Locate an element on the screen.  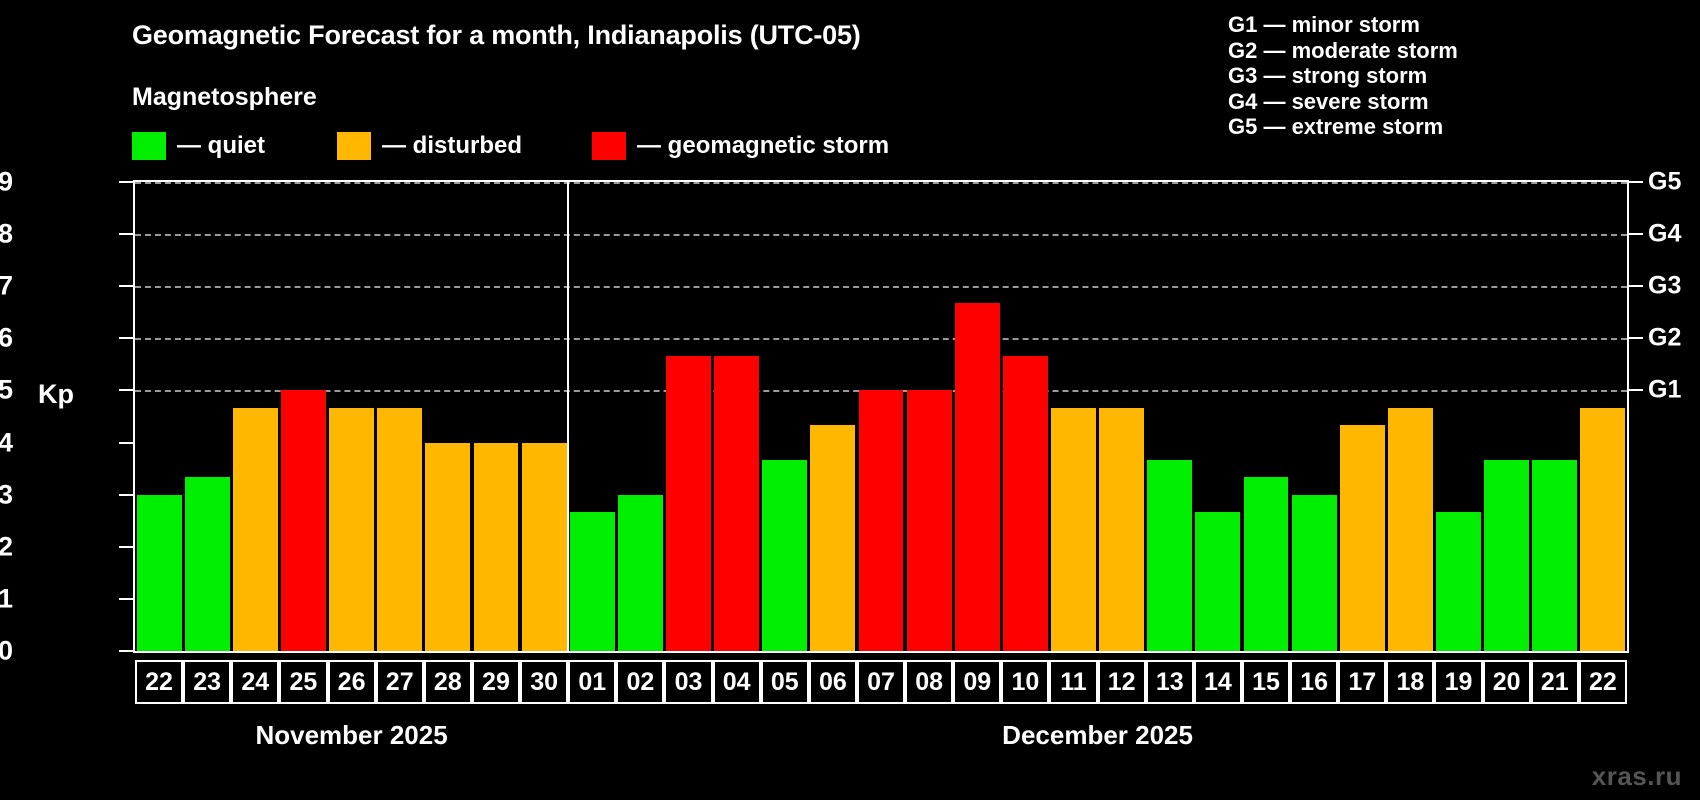
g-tick-mark-g2 is located at coordinates (1636, 338).